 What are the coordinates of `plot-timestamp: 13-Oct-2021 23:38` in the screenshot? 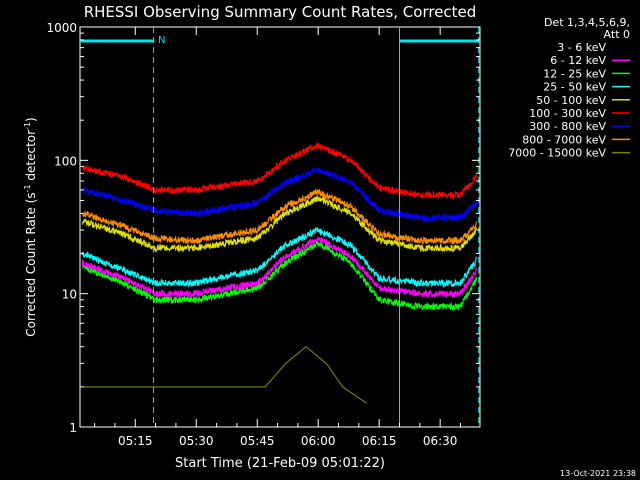 It's located at (598, 473).